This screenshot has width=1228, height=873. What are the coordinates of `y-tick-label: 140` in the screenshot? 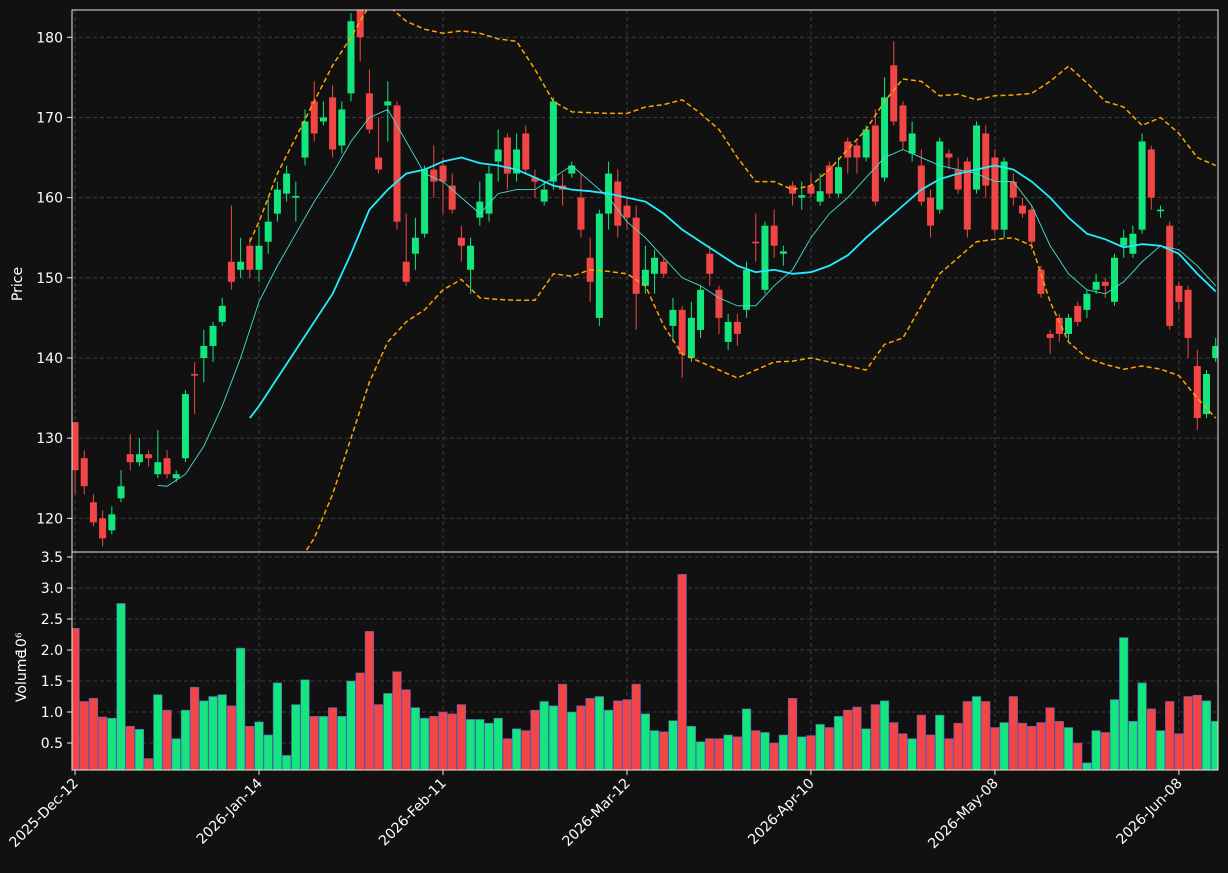 It's located at (49, 359).